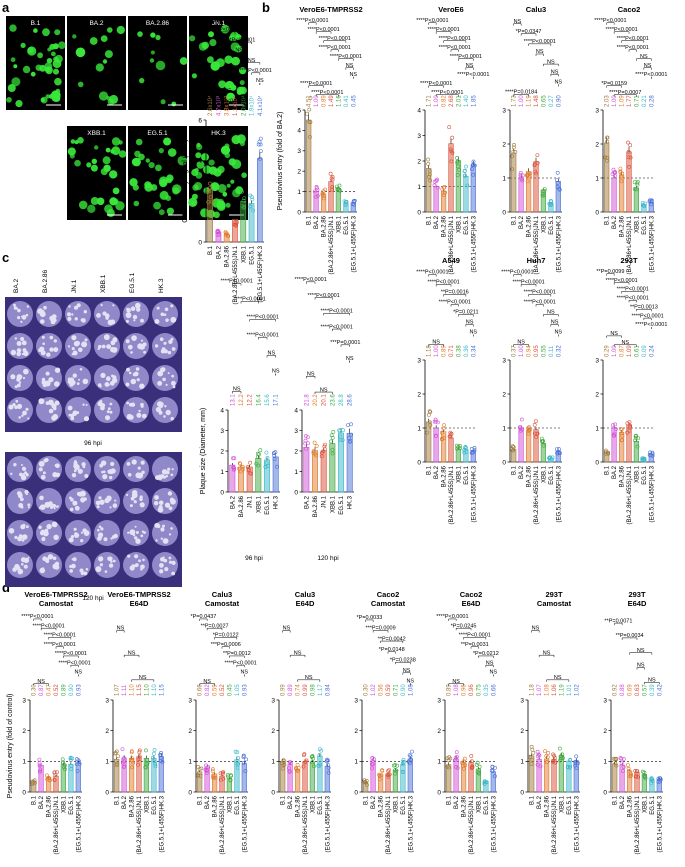 The height and width of the screenshot is (867, 685). Describe the element at coordinates (382, 806) in the screenshot. I see `category-label: BA.2.86` at that location.